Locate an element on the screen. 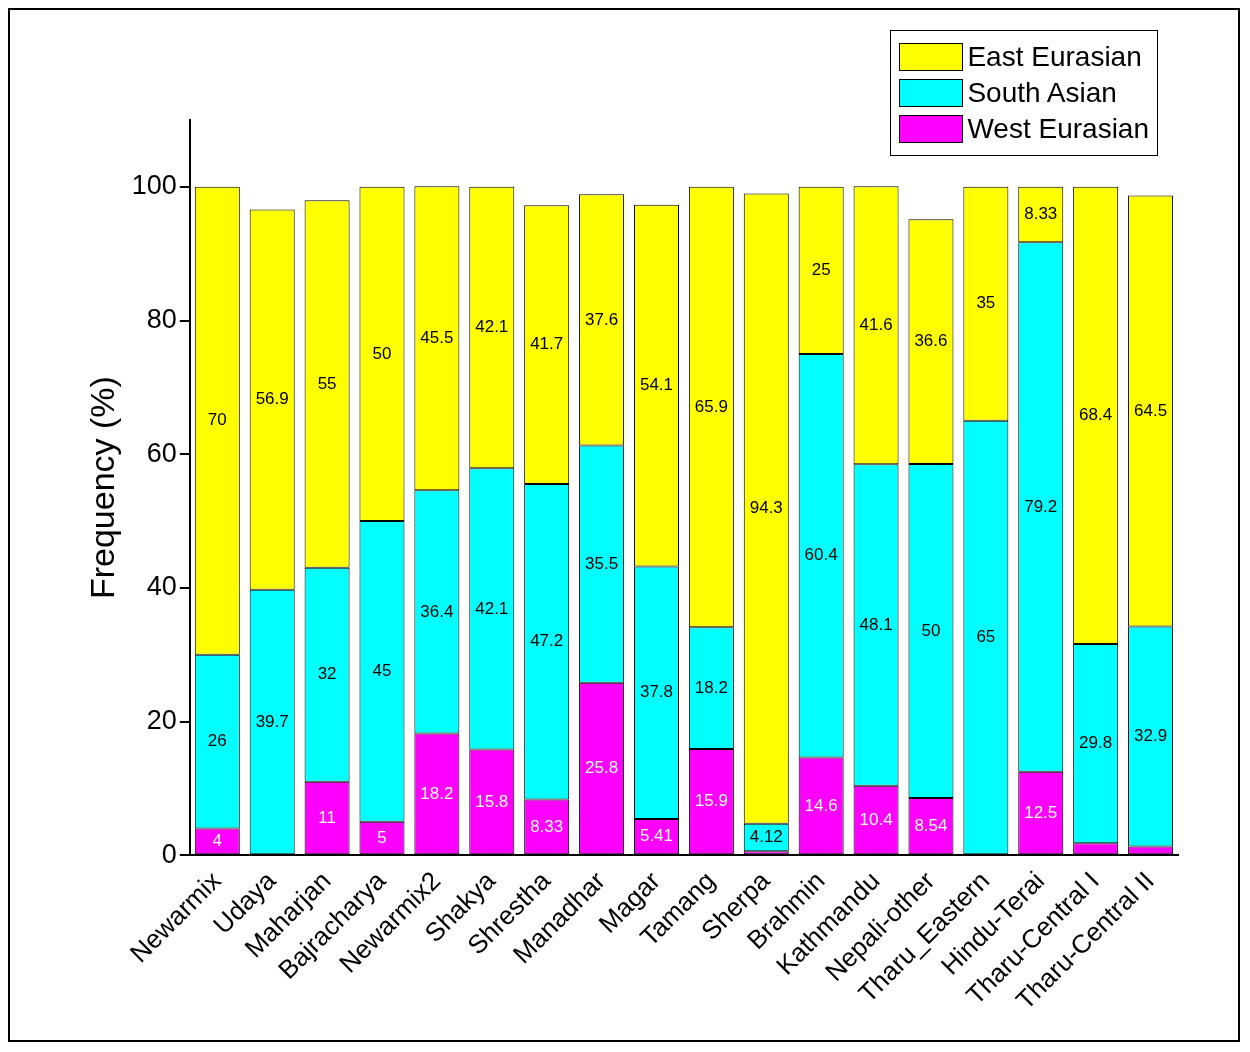 The width and height of the screenshot is (1250, 1052). data-label: 35.5 is located at coordinates (602, 563).